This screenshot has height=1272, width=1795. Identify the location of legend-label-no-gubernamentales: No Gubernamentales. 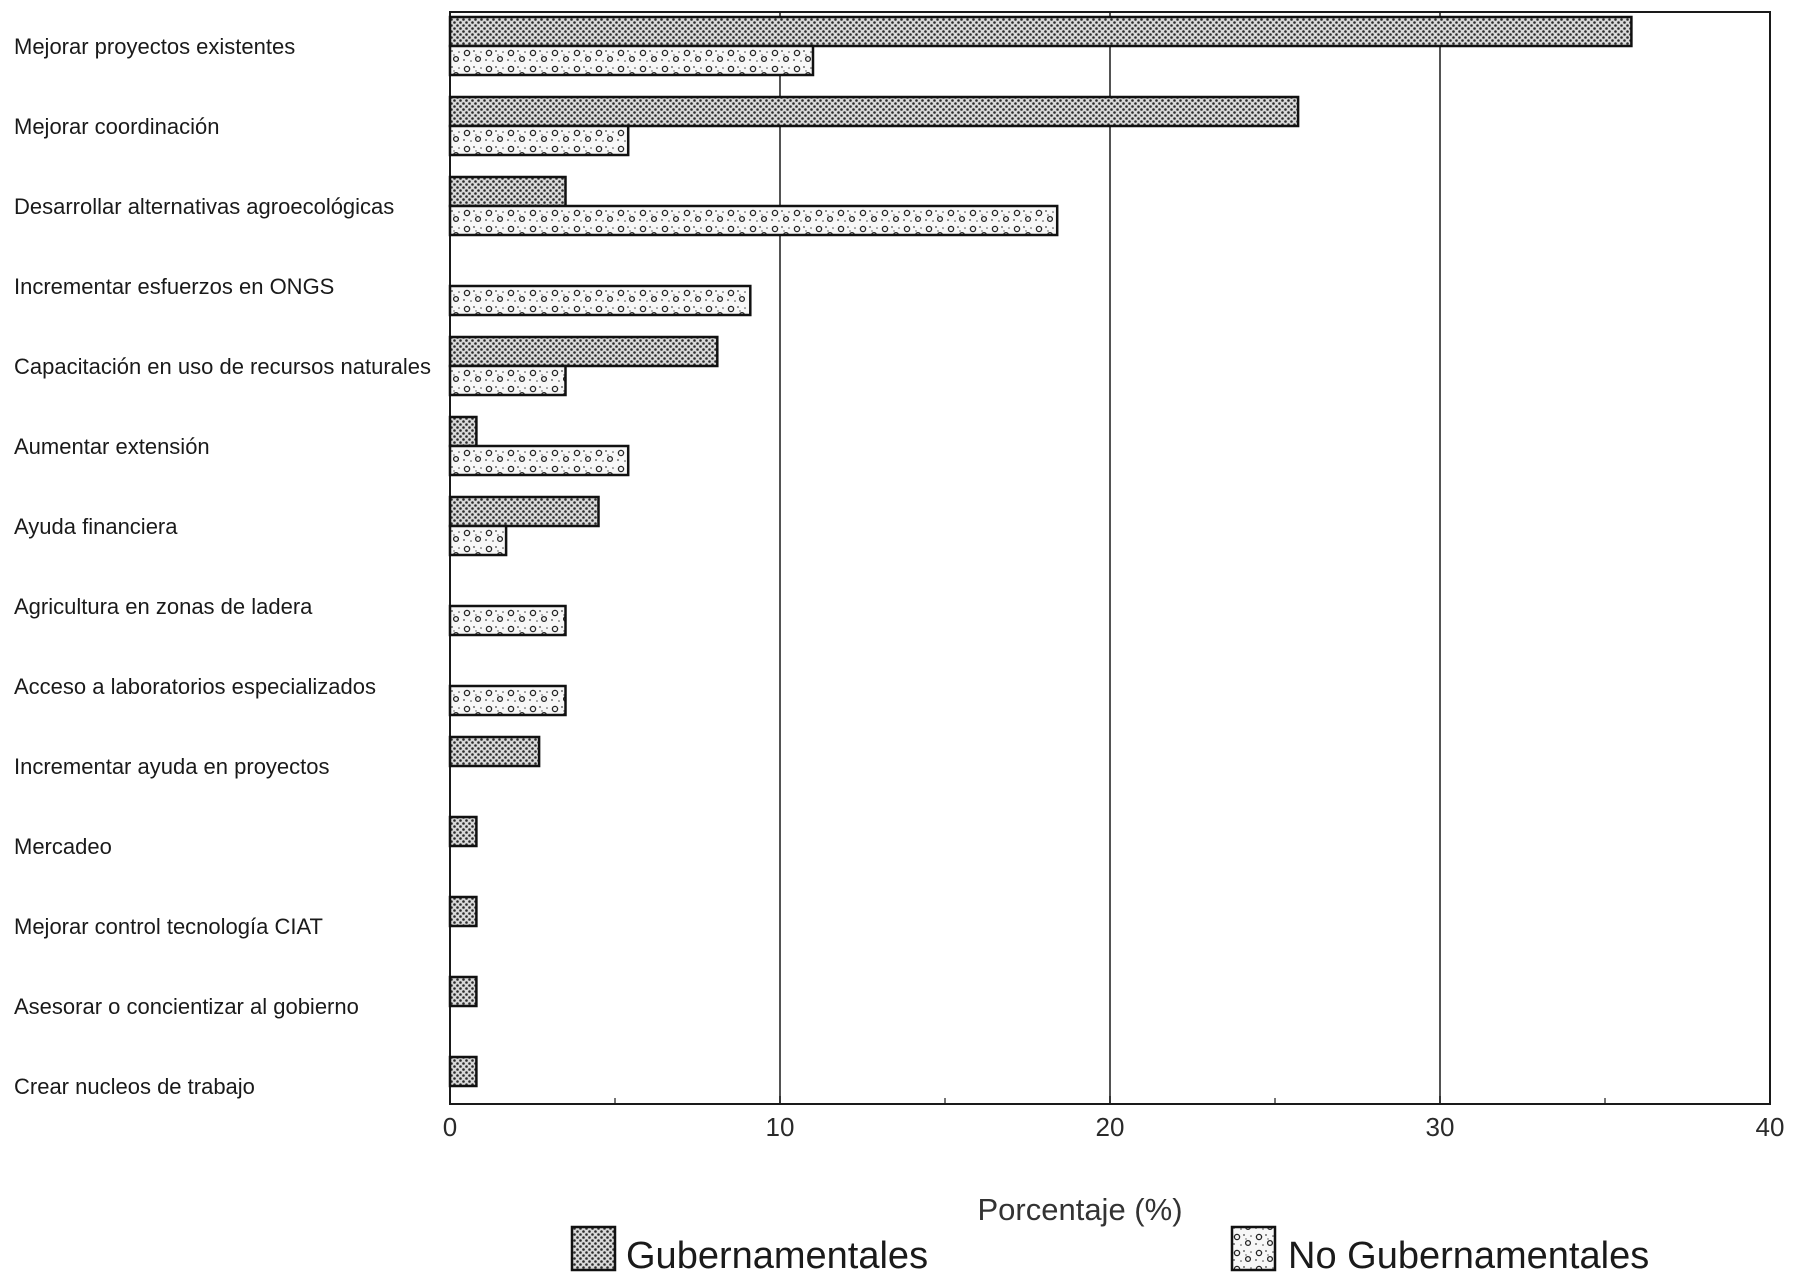
(1468, 1253).